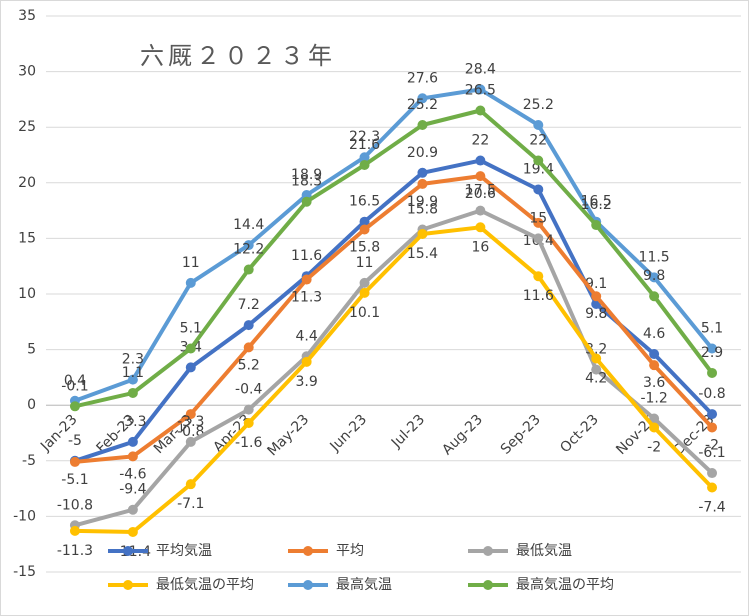  I want to click on y-tick-label: -10, so click(24, 516).